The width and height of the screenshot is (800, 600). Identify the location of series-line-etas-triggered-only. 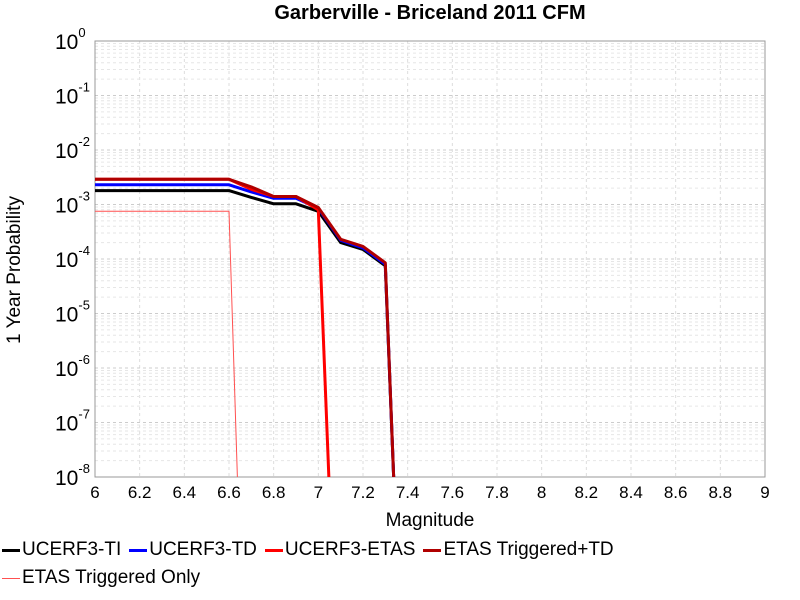
(166, 343).